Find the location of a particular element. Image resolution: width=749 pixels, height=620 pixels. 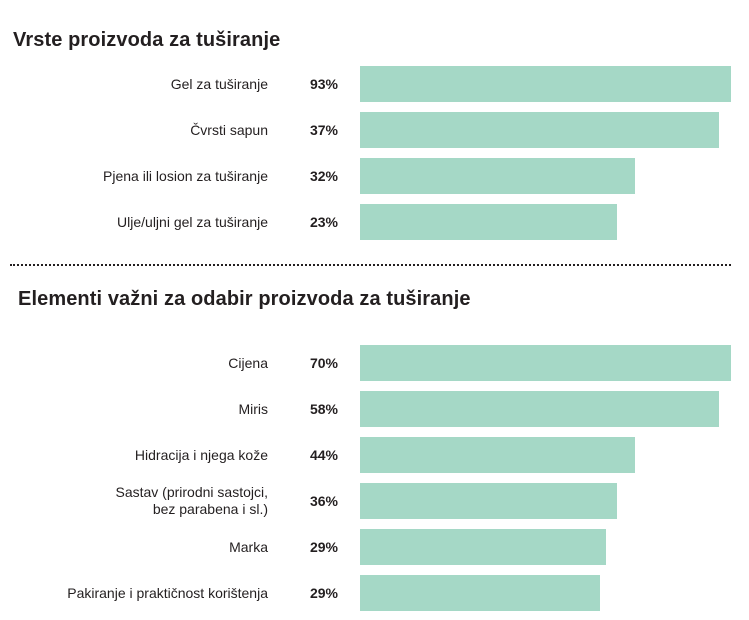

chart-row: Pjena ili losion za tuširanje 32% is located at coordinates (374, 176).